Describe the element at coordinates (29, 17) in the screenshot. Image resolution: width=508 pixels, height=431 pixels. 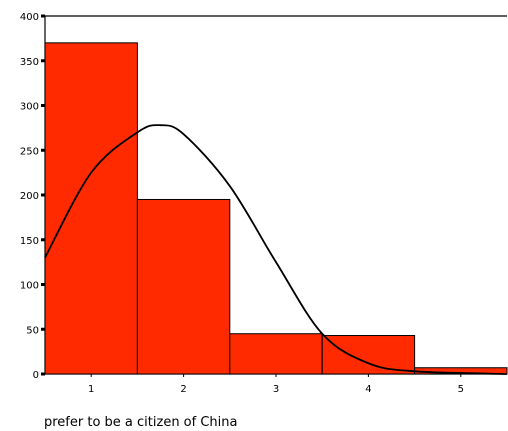
I see `y-tick-label: 400` at that location.